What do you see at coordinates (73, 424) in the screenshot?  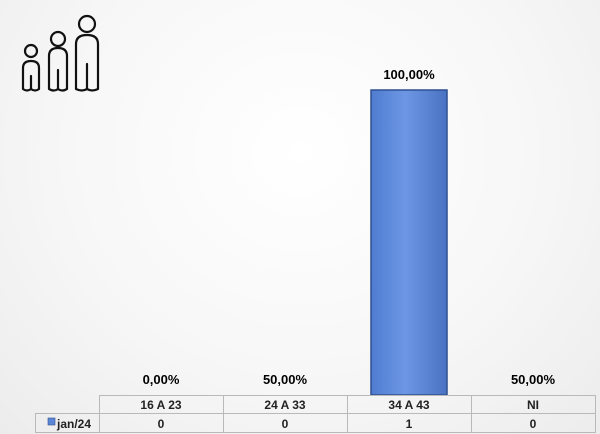 I see `series-name: jan/24` at bounding box center [73, 424].